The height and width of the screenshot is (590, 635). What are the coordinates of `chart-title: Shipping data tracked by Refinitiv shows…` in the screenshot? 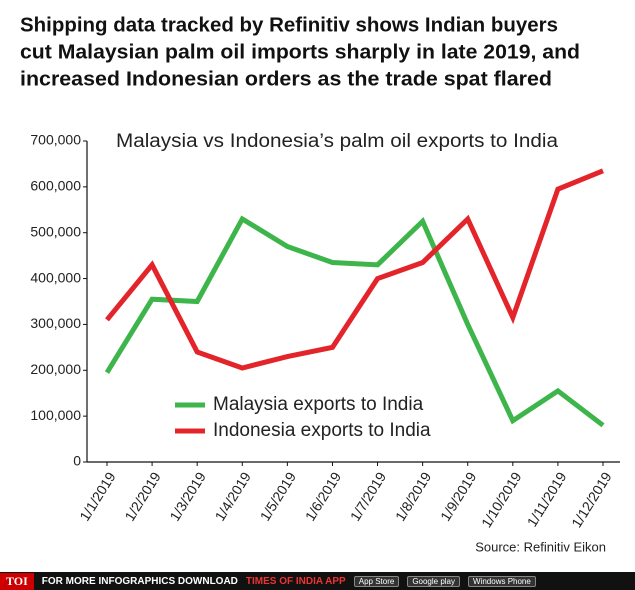 It's located at (289, 25).